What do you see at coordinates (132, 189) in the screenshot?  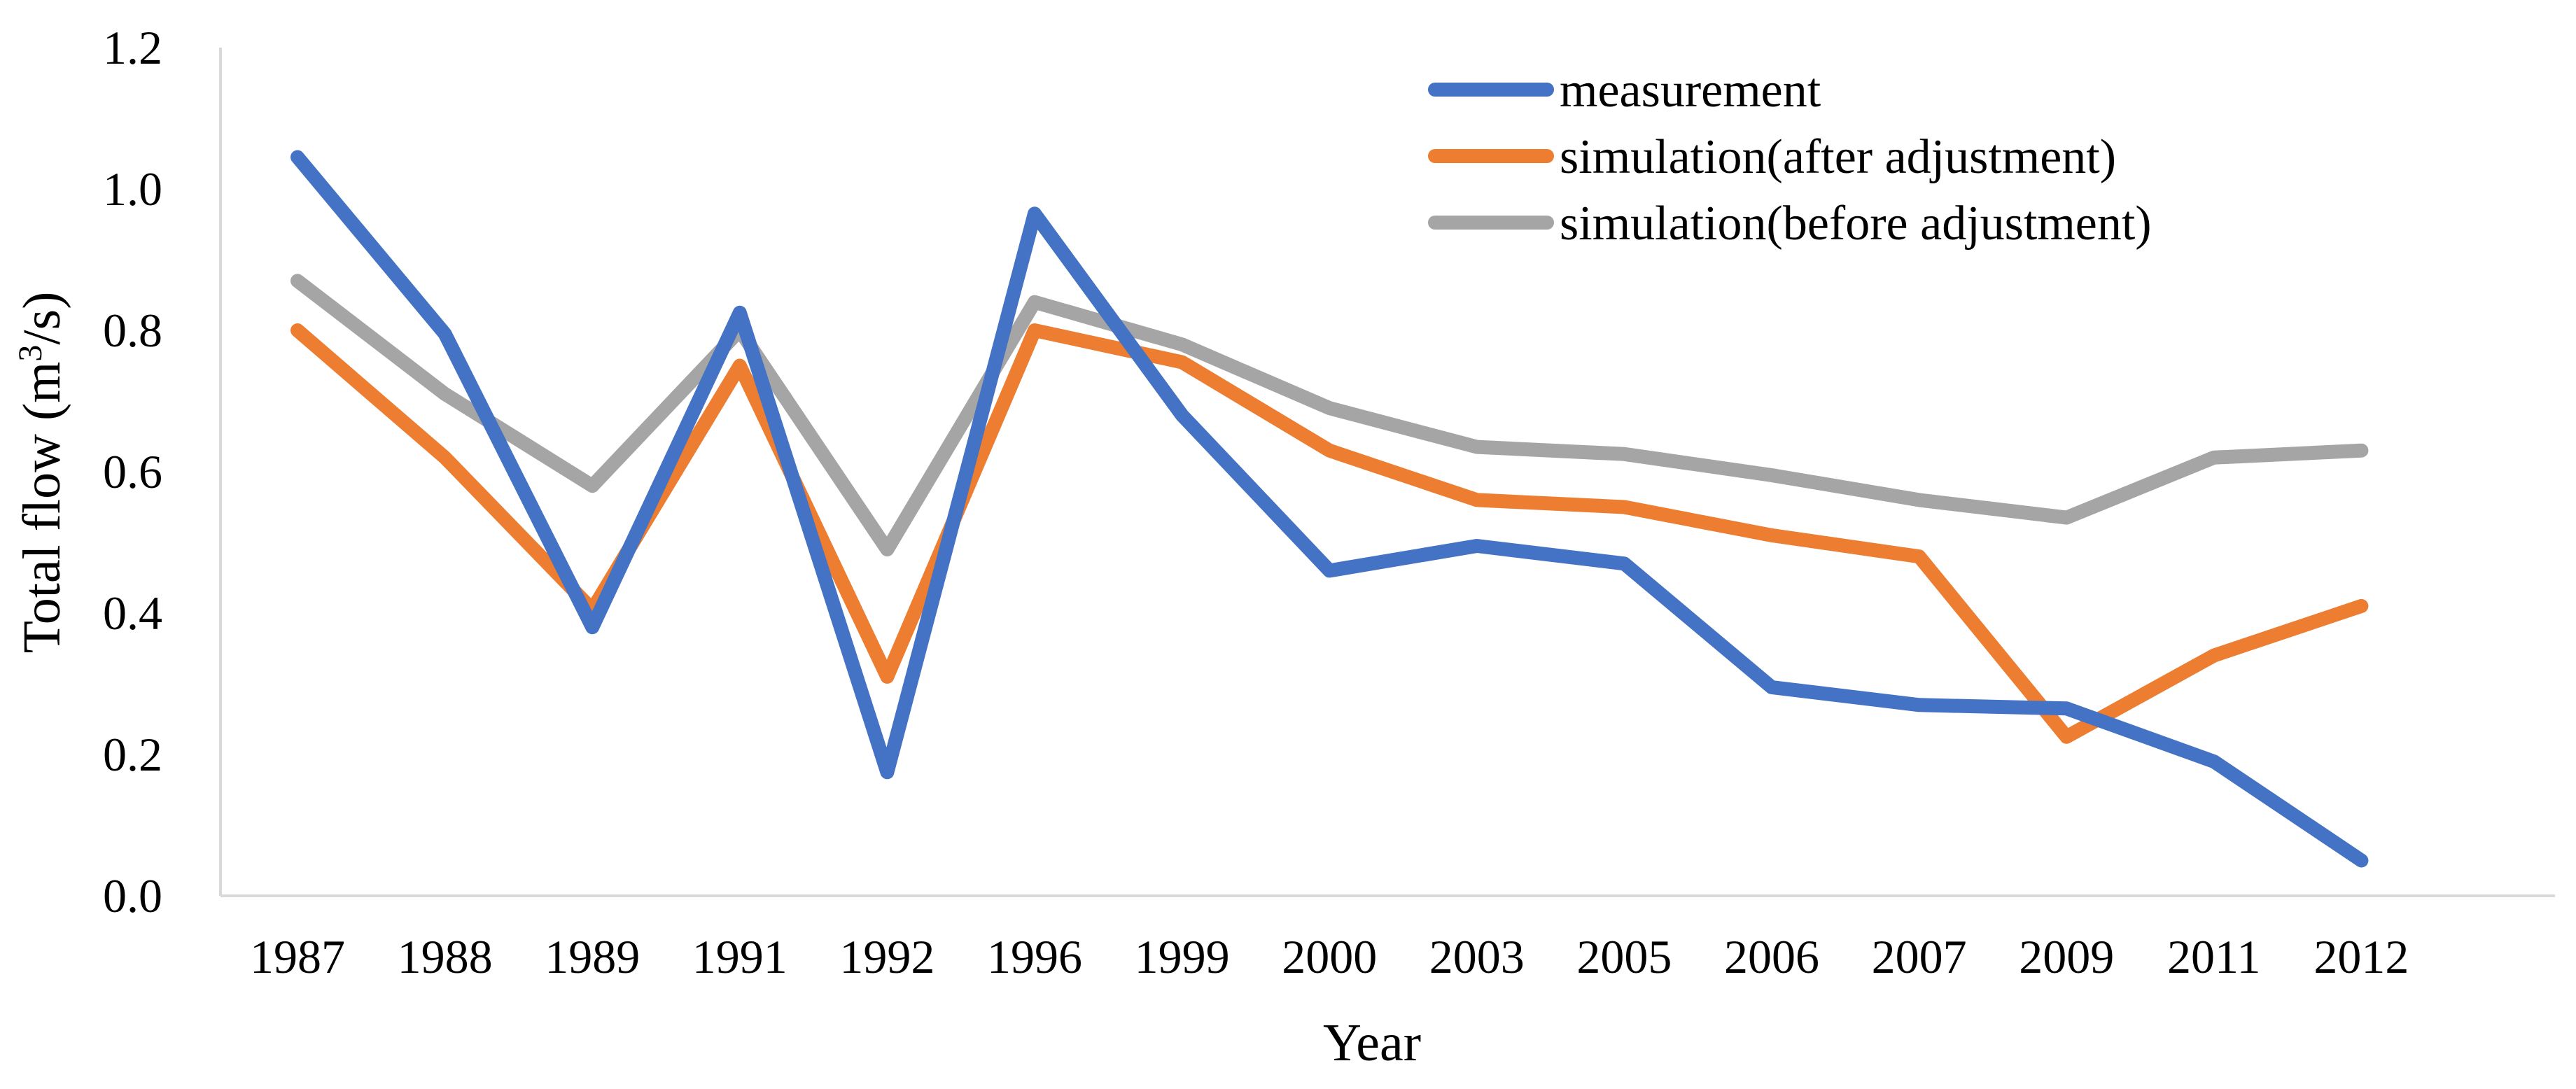 I see `y-tick-label: 1.0` at bounding box center [132, 189].